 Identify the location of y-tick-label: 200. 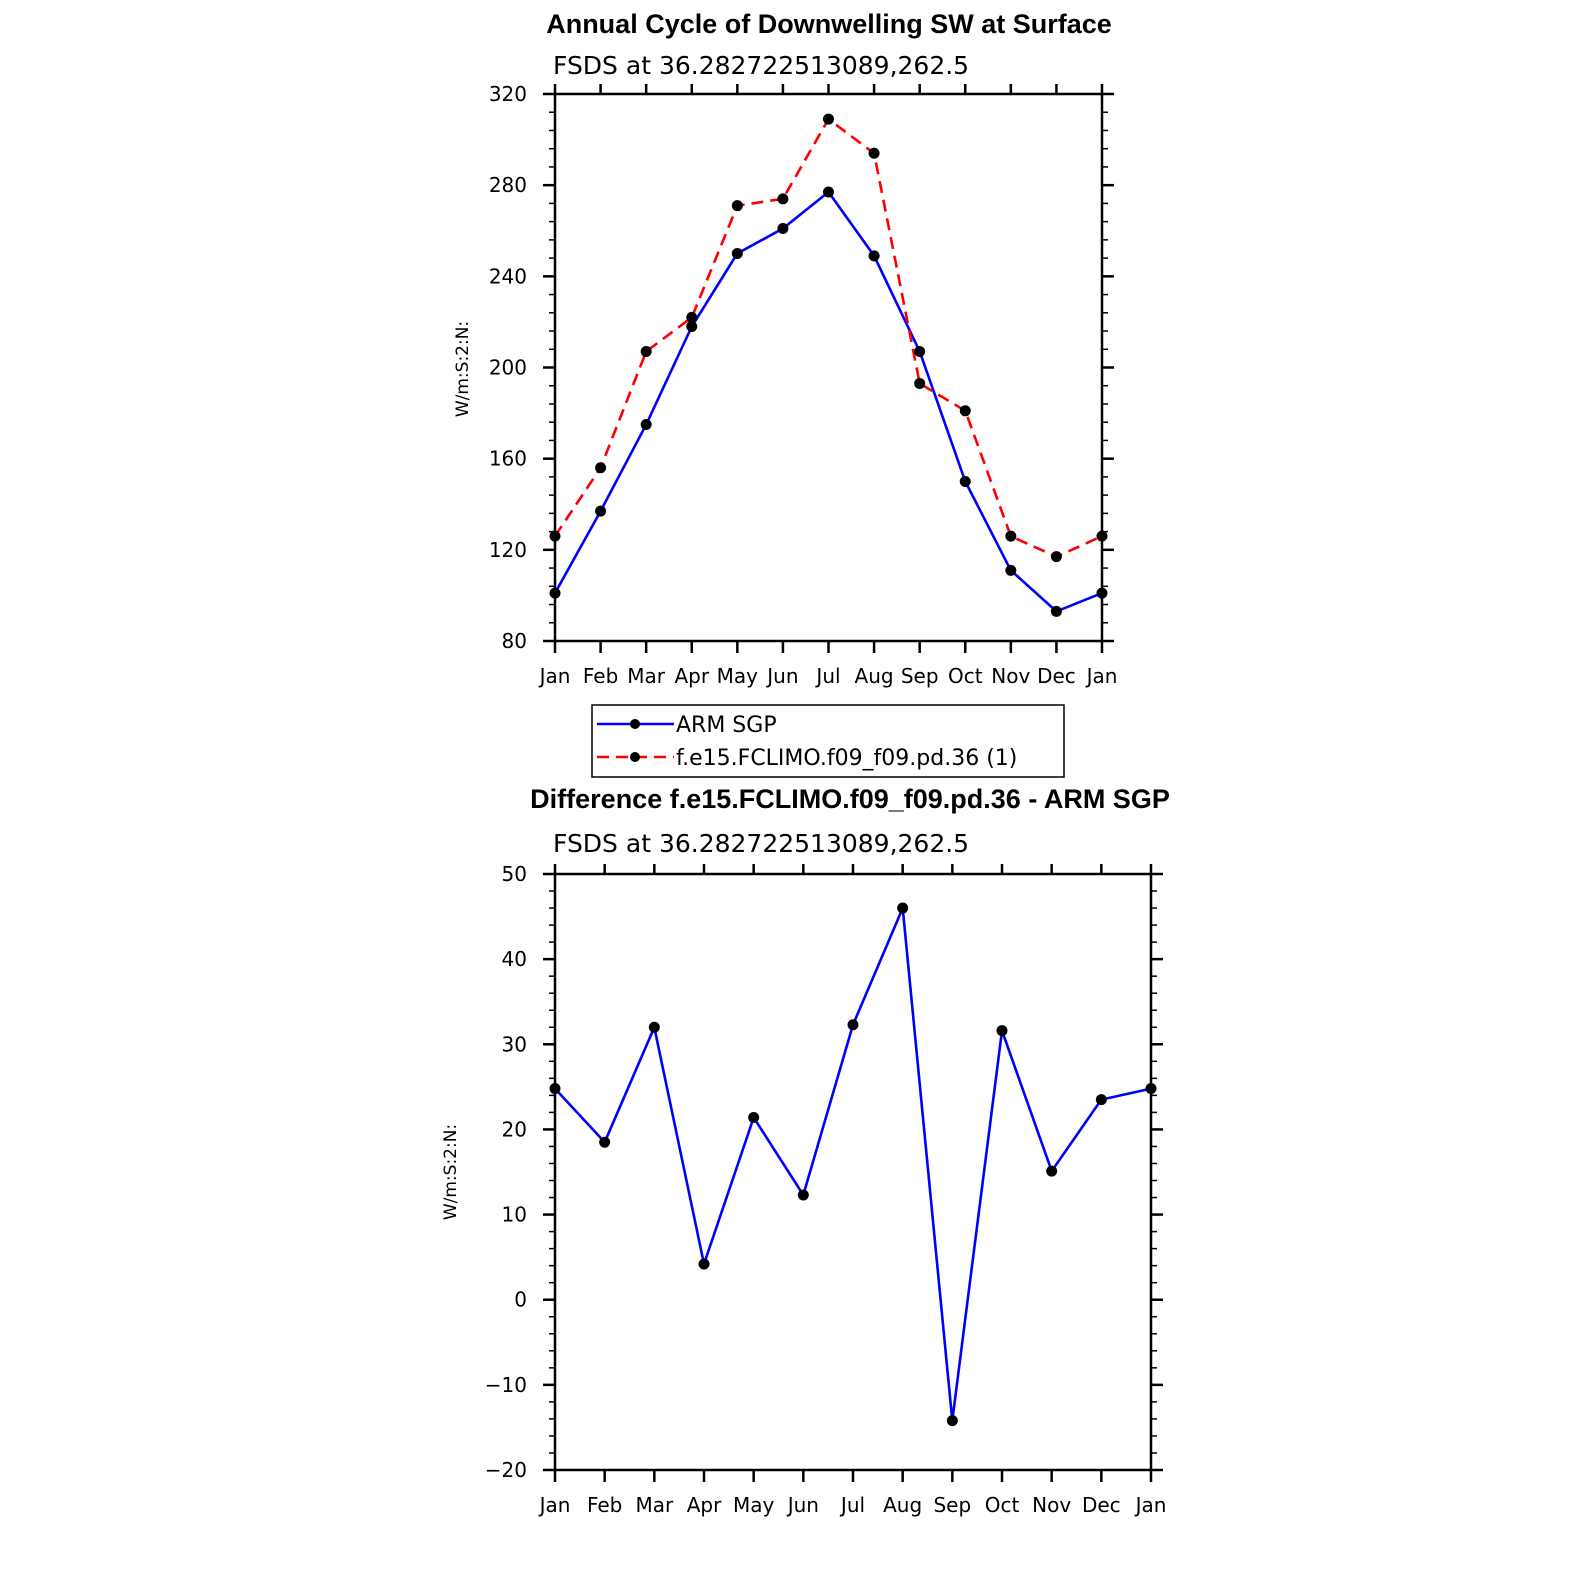
(508, 368).